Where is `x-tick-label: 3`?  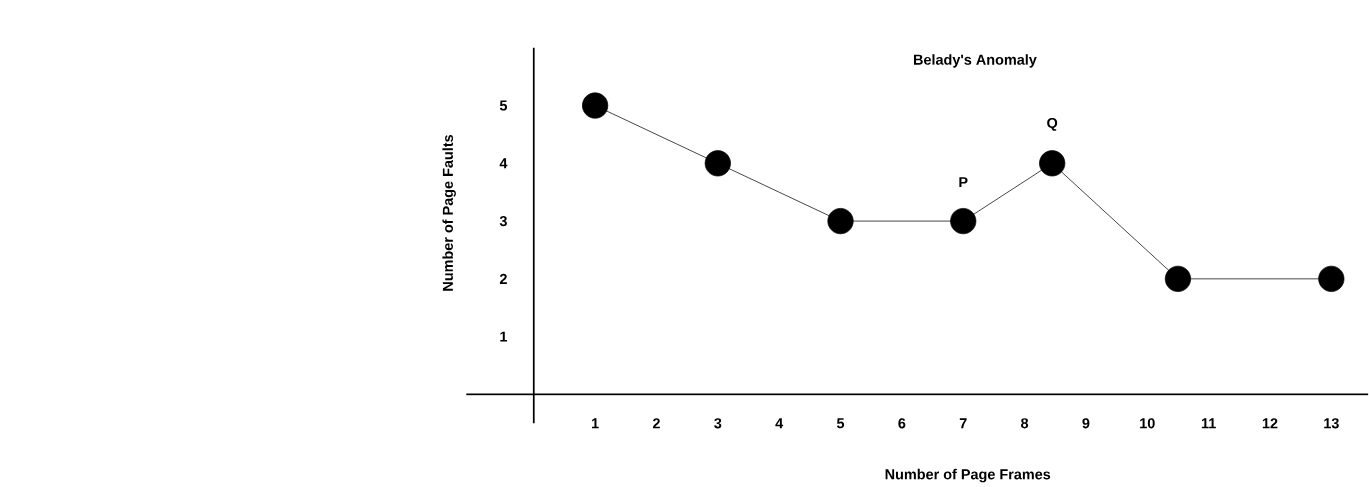 x-tick-label: 3 is located at coordinates (718, 423).